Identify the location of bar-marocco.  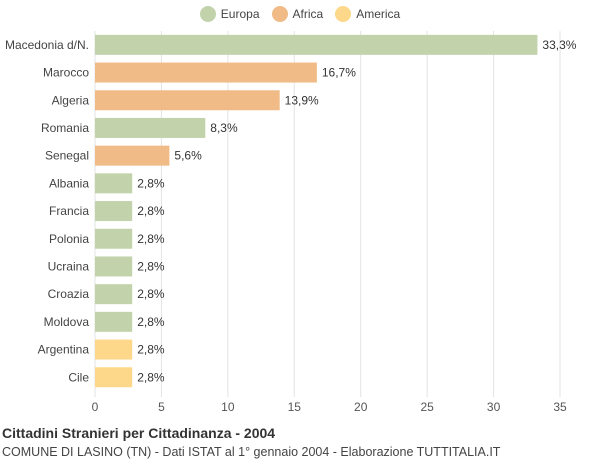
(206, 72).